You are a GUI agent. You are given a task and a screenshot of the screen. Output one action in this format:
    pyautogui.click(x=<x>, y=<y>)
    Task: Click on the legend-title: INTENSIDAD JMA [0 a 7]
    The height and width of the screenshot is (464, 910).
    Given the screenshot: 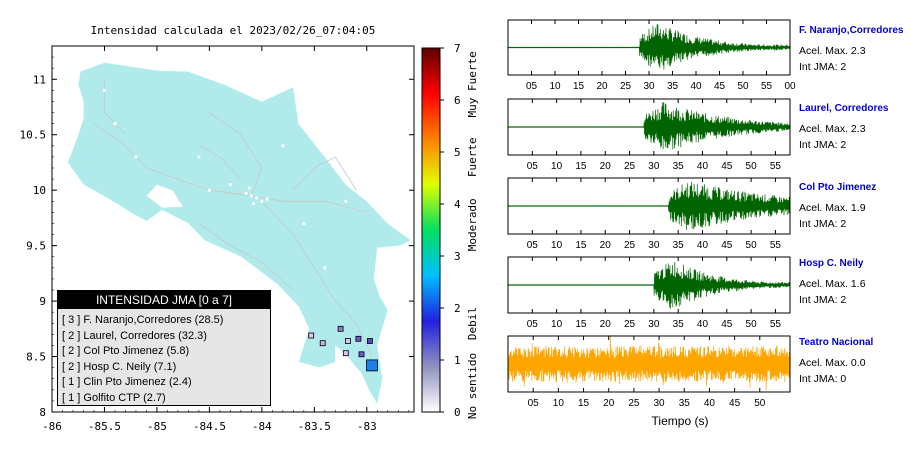 What is the action you would take?
    pyautogui.click(x=164, y=300)
    